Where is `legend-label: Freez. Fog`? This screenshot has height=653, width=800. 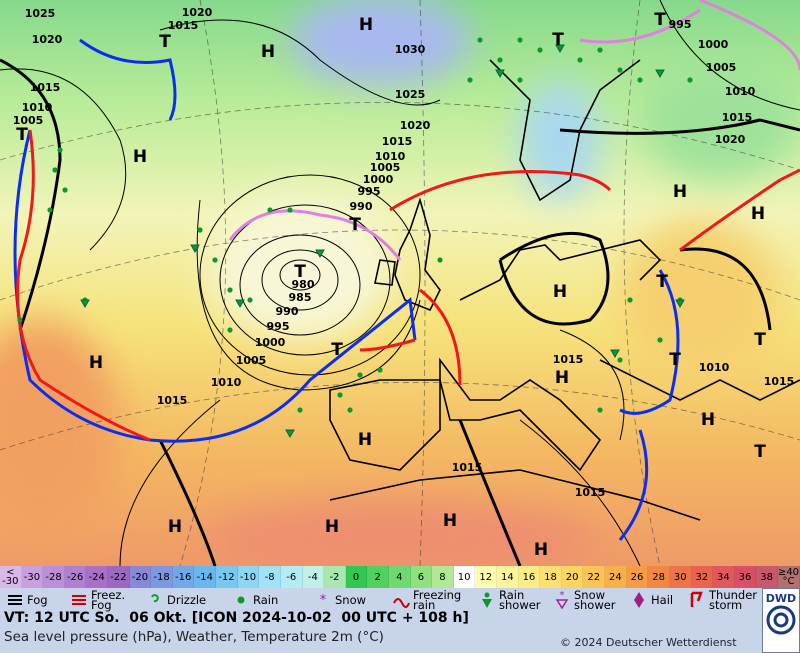
legend-label: Freez. Fog is located at coordinates (108, 600).